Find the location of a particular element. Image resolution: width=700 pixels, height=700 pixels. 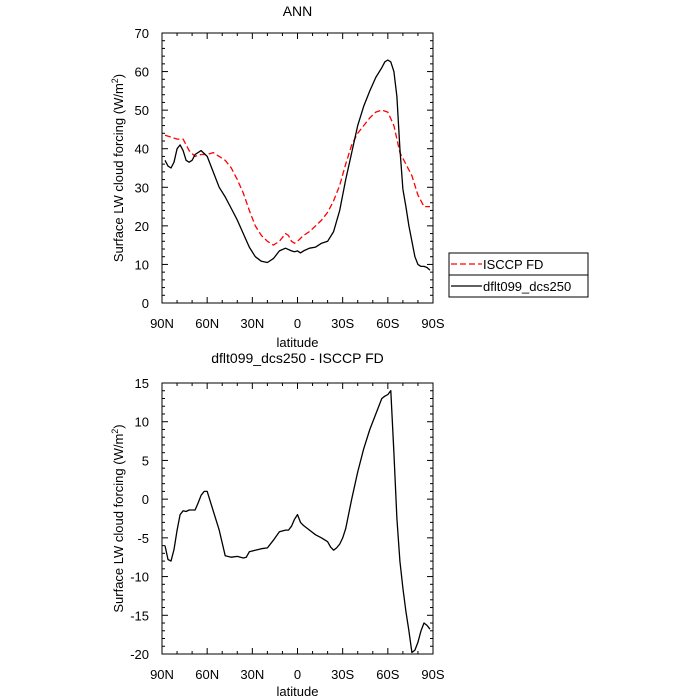

legend: ISCCP FD dflt099_dcs250 is located at coordinates (518, 275).